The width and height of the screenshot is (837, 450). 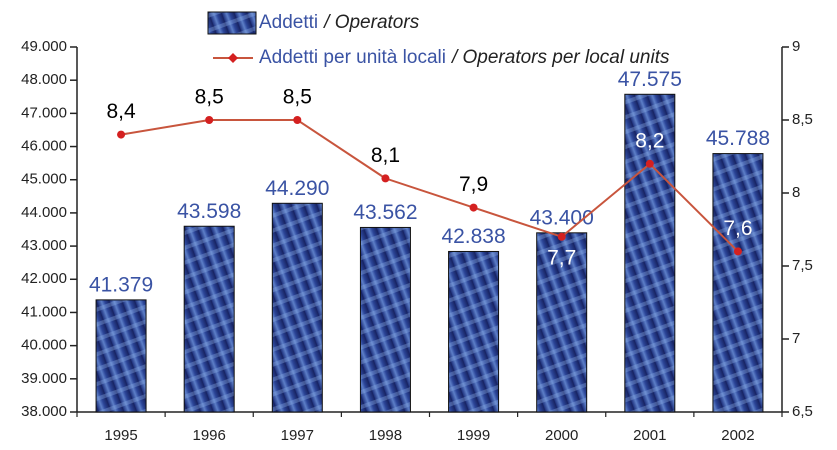 I want to click on line-value-label: 7,7, so click(x=561, y=257).